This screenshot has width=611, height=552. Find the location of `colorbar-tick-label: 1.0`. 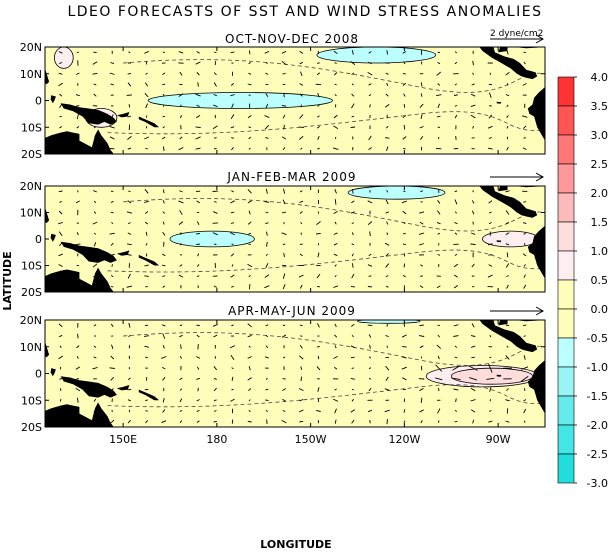

colorbar-tick-label: 1.0 is located at coordinates (600, 251).